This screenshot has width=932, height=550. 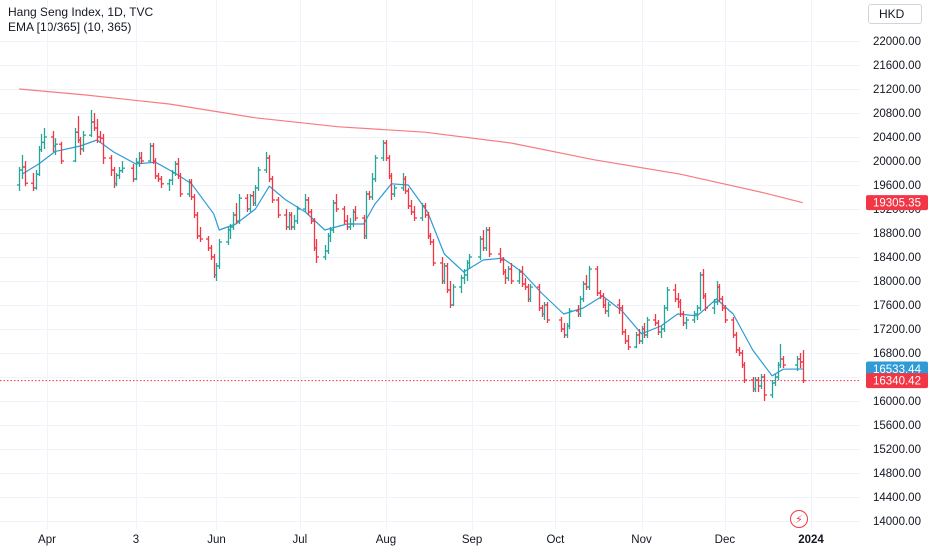 I want to click on price-label-text: 16340.42, so click(x=897, y=382).